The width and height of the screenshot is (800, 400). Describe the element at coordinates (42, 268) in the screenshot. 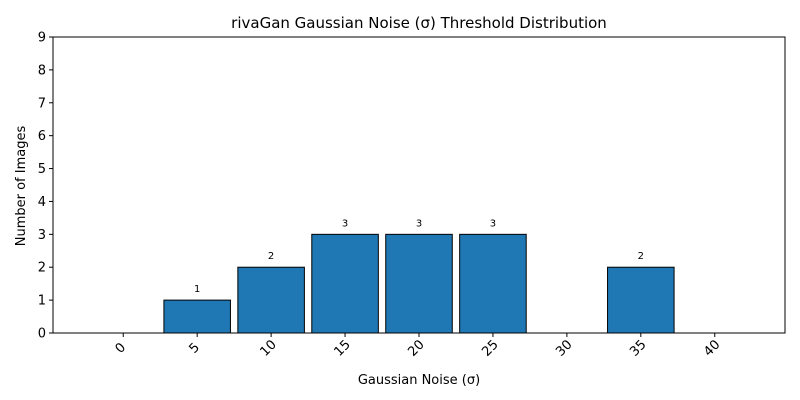

I see `y-tick-label: 2` at that location.